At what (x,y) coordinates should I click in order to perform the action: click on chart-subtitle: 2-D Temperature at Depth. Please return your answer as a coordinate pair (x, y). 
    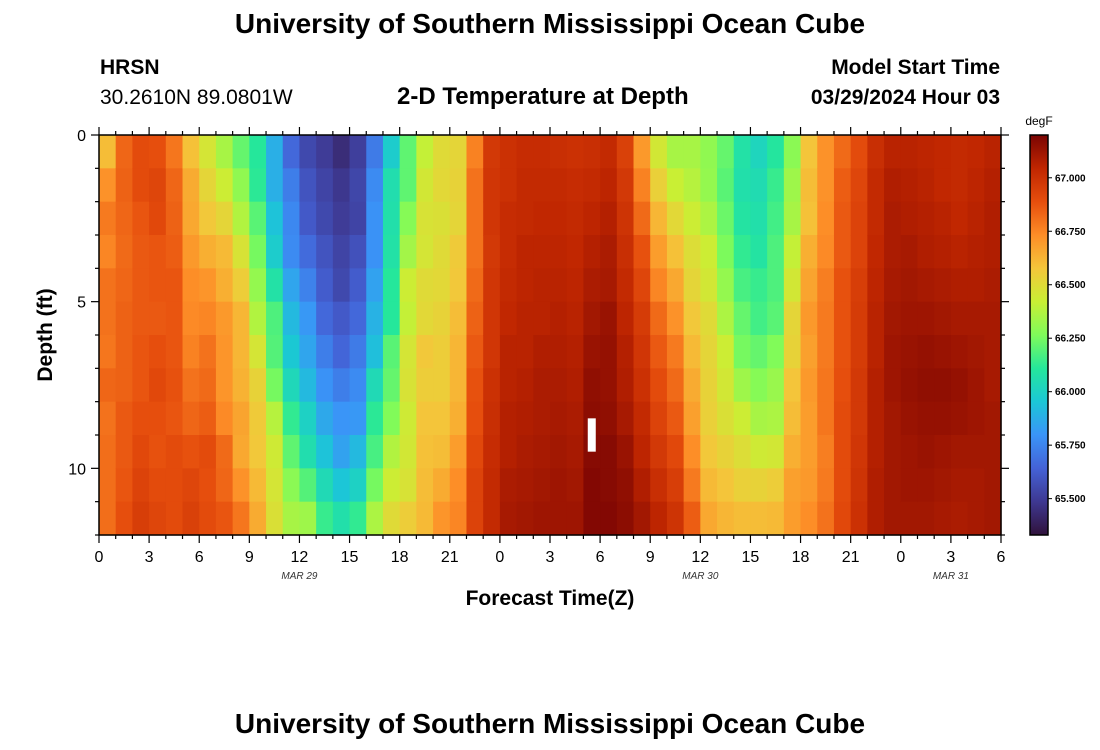
    Looking at the image, I should click on (543, 96).